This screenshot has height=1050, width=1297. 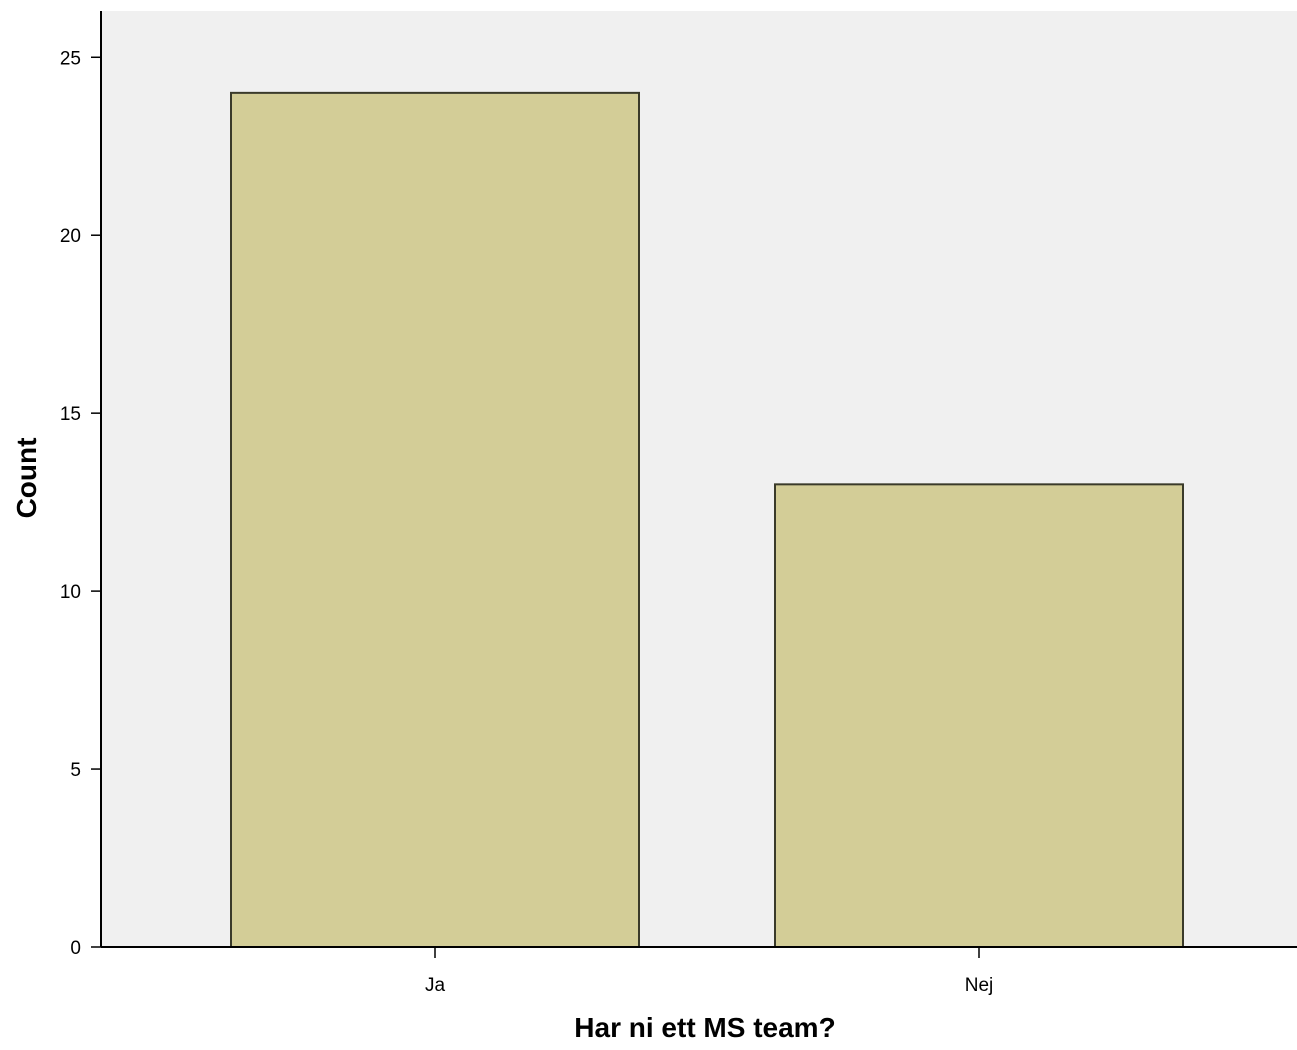 What do you see at coordinates (70, 414) in the screenshot?
I see `y-tick-label: 15` at bounding box center [70, 414].